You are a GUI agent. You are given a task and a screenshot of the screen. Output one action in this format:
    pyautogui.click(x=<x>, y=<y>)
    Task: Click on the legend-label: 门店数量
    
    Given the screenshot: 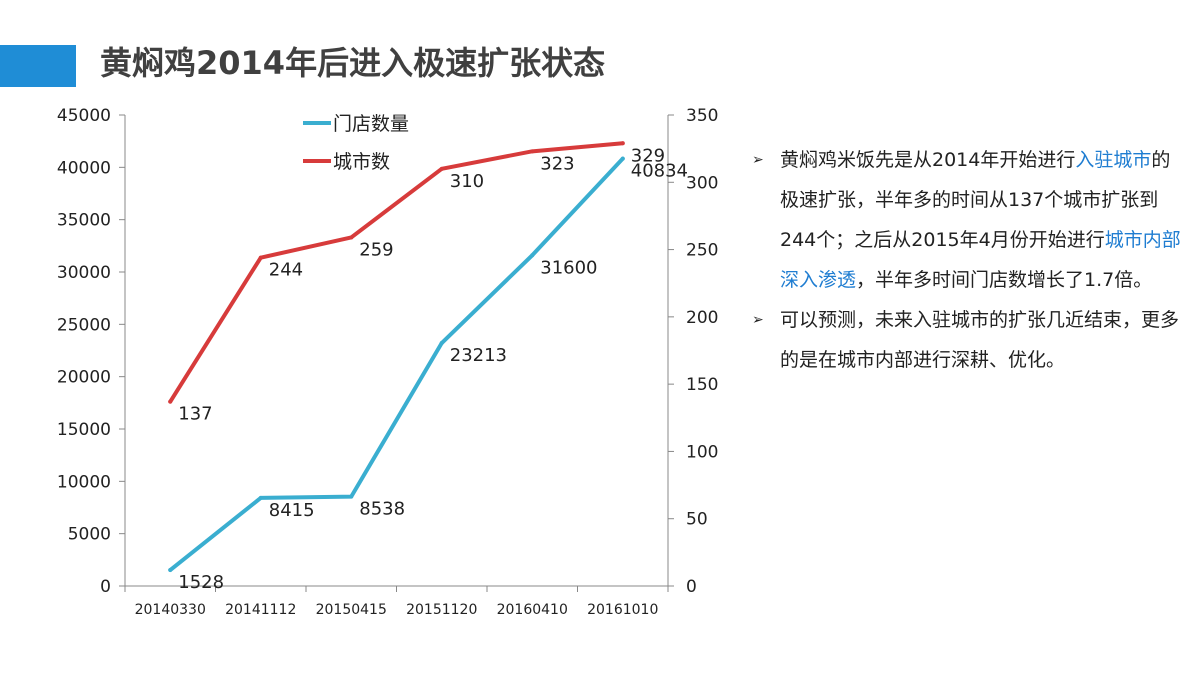 What is the action you would take?
    pyautogui.click(x=371, y=124)
    